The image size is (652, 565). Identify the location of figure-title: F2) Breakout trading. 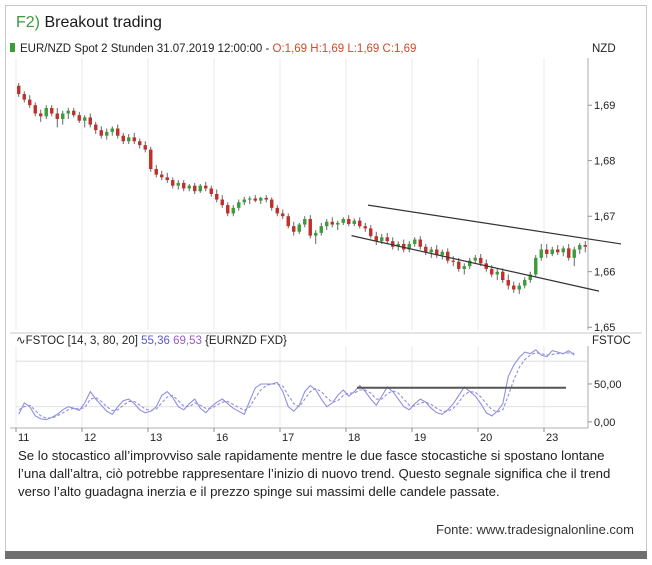
(89, 23).